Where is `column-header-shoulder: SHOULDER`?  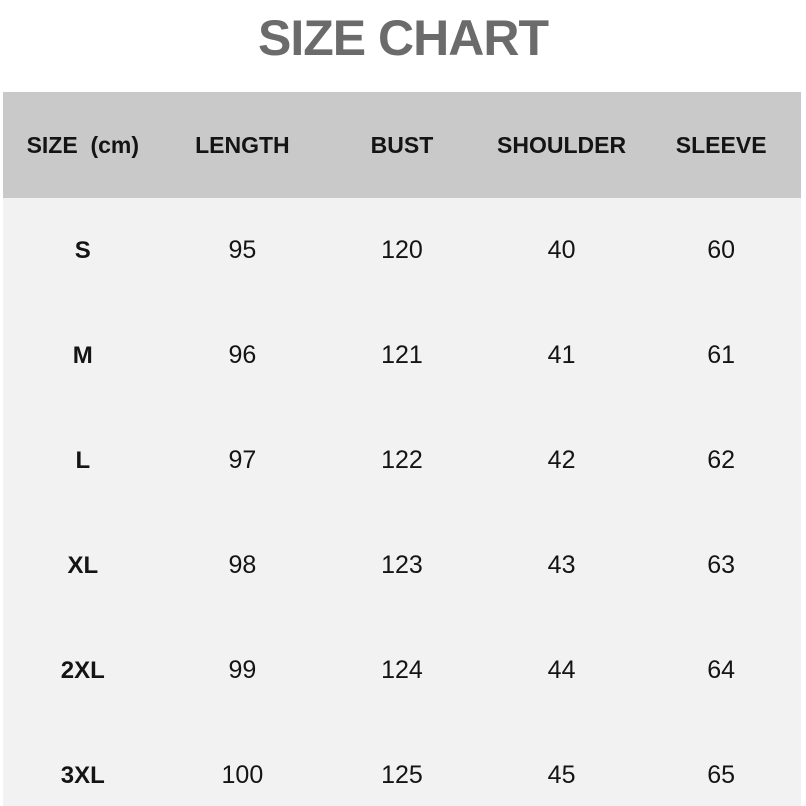 column-header-shoulder: SHOULDER is located at coordinates (562, 144).